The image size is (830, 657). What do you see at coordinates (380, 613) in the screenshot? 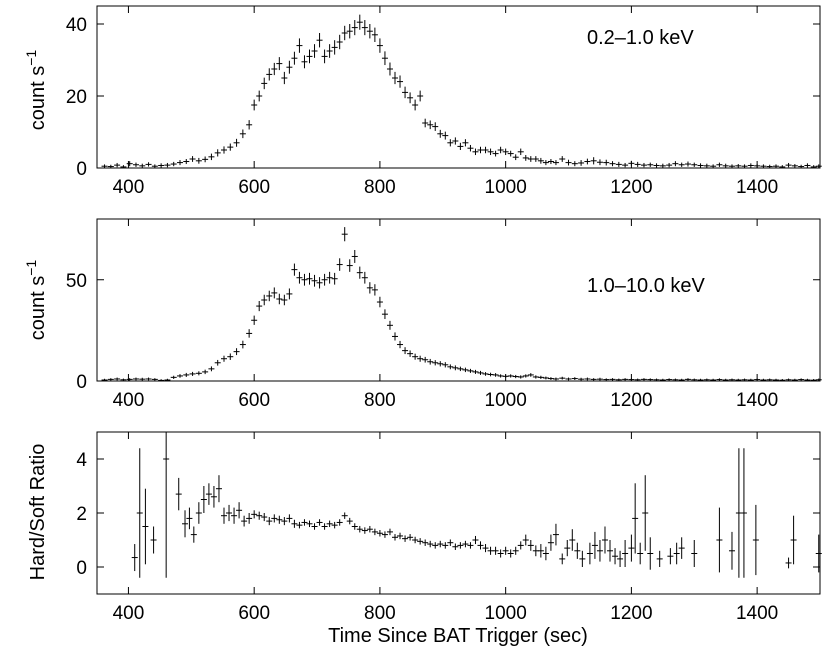
I see `ratio-xtick-label: 800` at bounding box center [380, 613].